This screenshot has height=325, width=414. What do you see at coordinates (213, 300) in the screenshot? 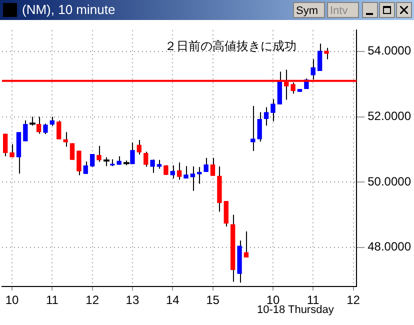
I see `x-tick-label: 15` at bounding box center [213, 300].